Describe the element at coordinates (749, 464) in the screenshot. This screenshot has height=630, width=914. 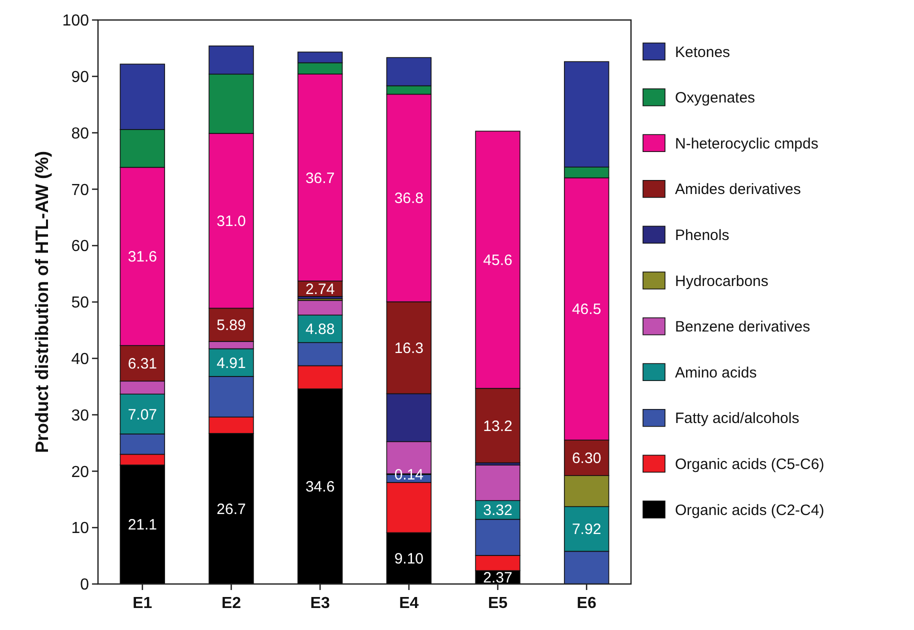
I see `legend-label: Organic acids (C5-C6)` at that location.